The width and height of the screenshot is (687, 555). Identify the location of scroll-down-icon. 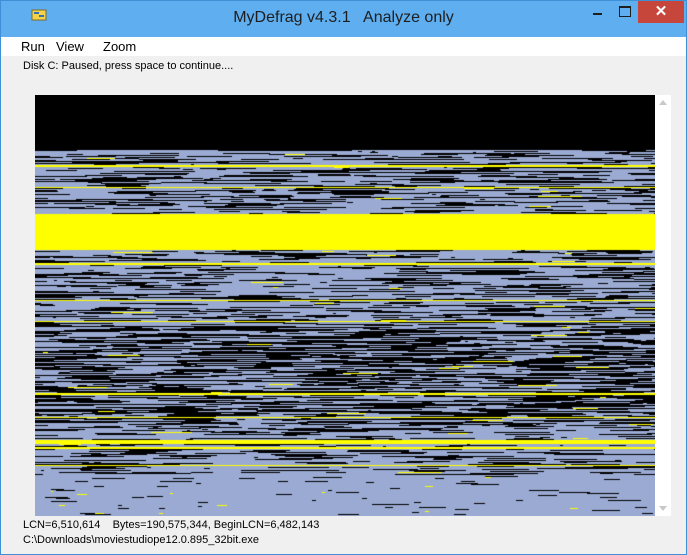
(663, 508).